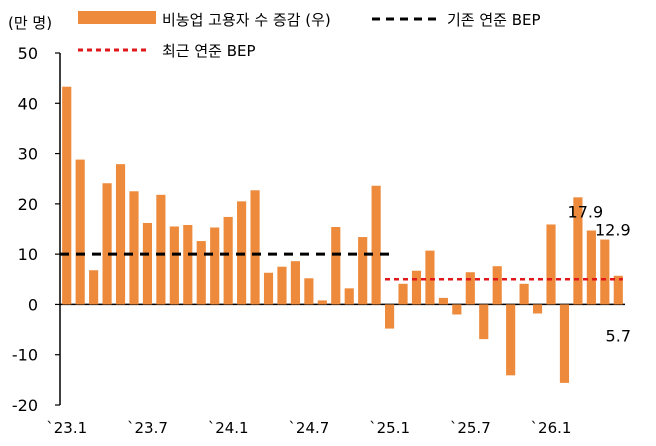  I want to click on x-tick-label: `23.7, so click(147, 428).